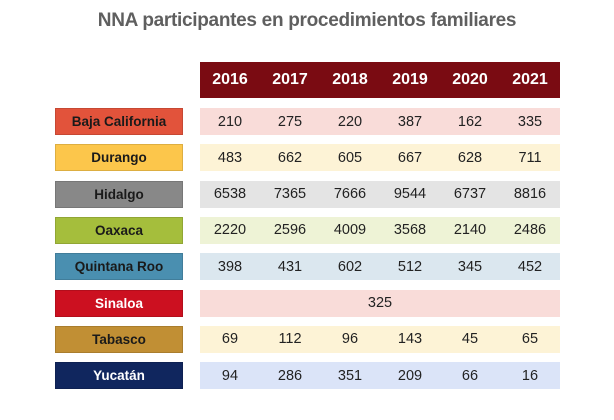 The image size is (614, 420). I want to click on value-cells: 2220 2596 4009 3568 2140 2486, so click(380, 230).